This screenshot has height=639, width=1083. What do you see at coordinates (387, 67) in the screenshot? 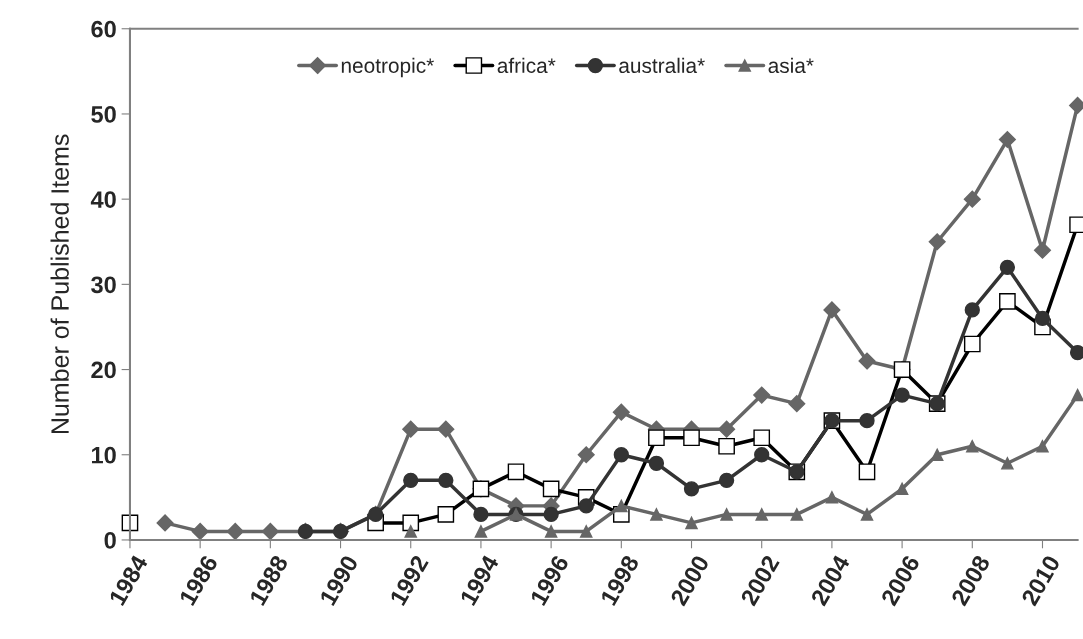
I see `legend-label: neotropic*` at bounding box center [387, 67].